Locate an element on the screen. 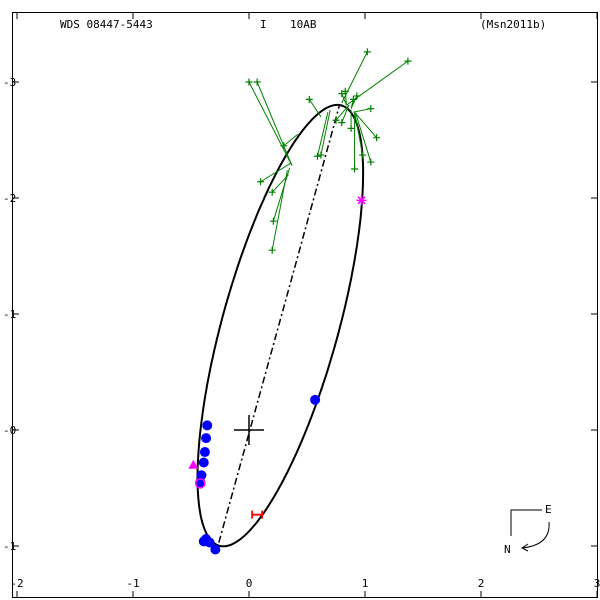 The width and height of the screenshot is (600, 600). pair-label: 10AB is located at coordinates (303, 24).